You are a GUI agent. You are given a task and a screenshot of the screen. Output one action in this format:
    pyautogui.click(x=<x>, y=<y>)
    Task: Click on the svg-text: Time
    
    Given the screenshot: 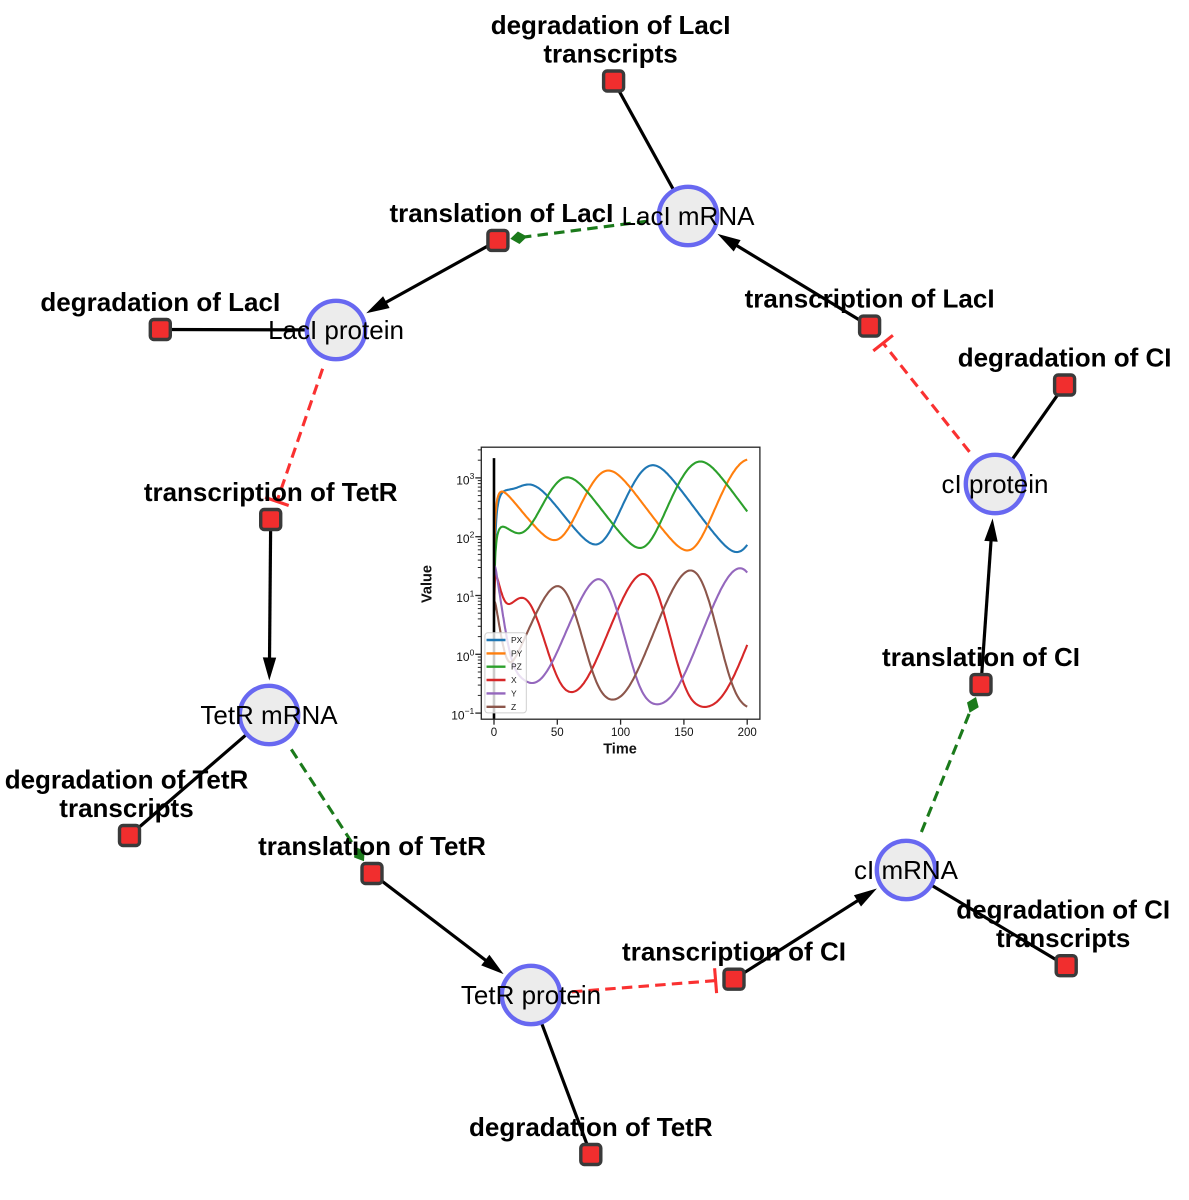 What is the action you would take?
    pyautogui.click(x=620, y=750)
    